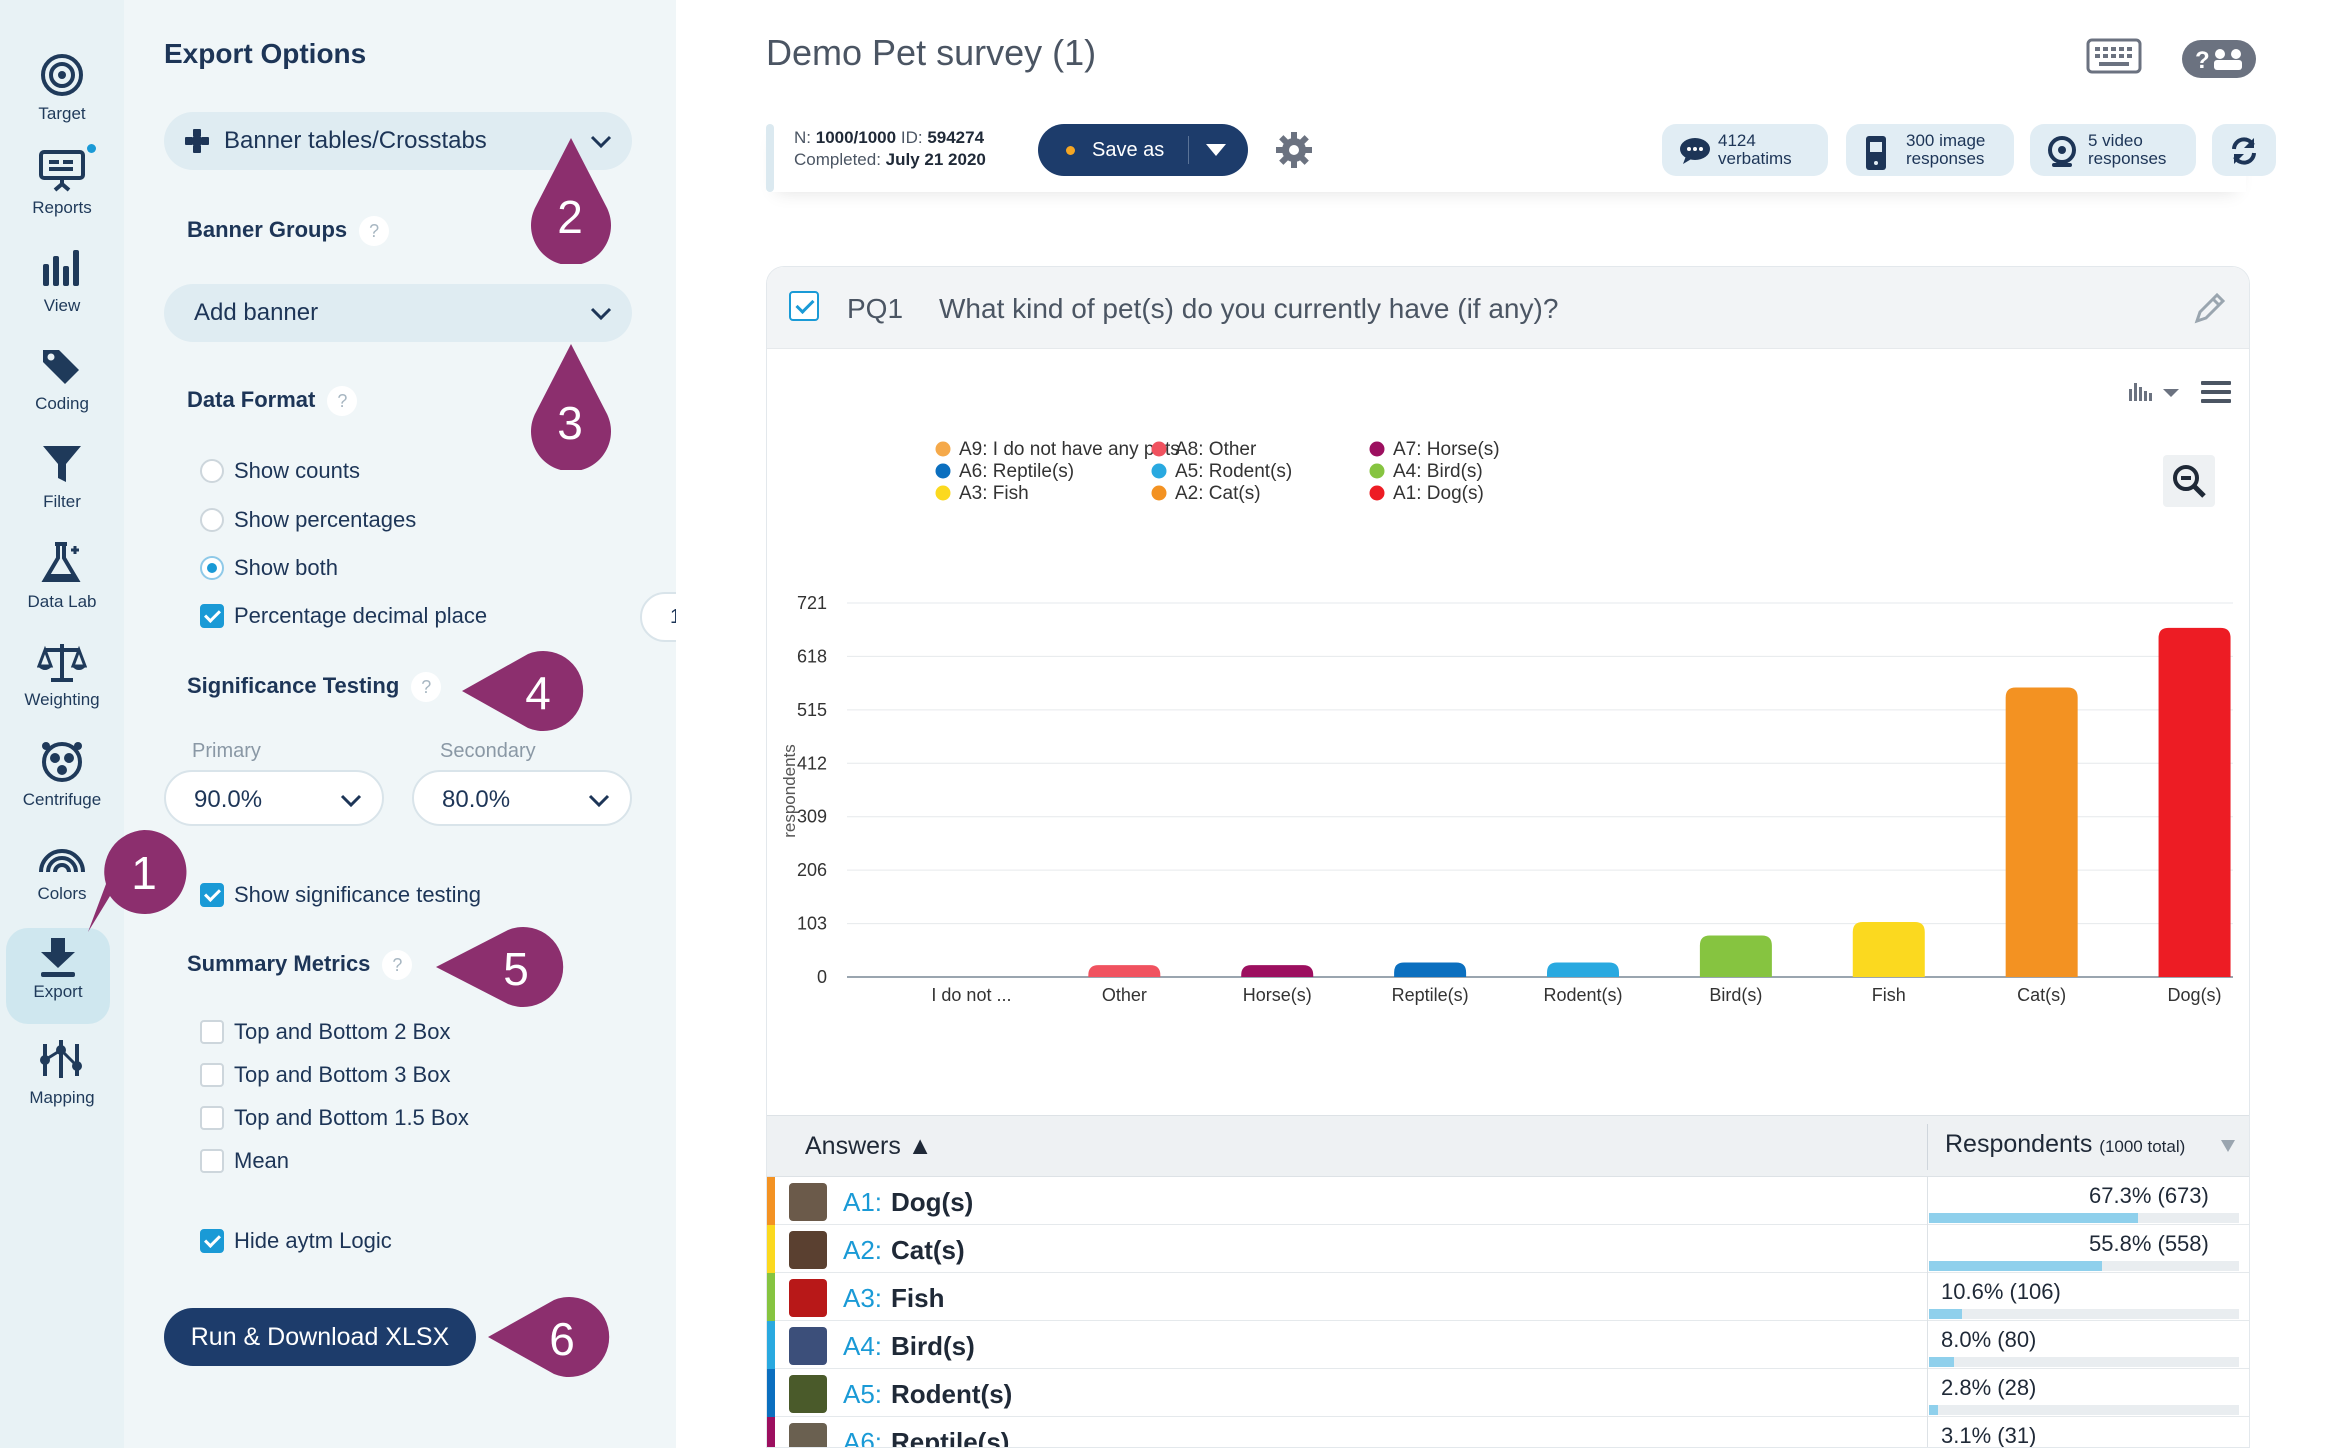 The image size is (2338, 1448). What do you see at coordinates (197, 141) in the screenshot?
I see `crosstab-icon` at bounding box center [197, 141].